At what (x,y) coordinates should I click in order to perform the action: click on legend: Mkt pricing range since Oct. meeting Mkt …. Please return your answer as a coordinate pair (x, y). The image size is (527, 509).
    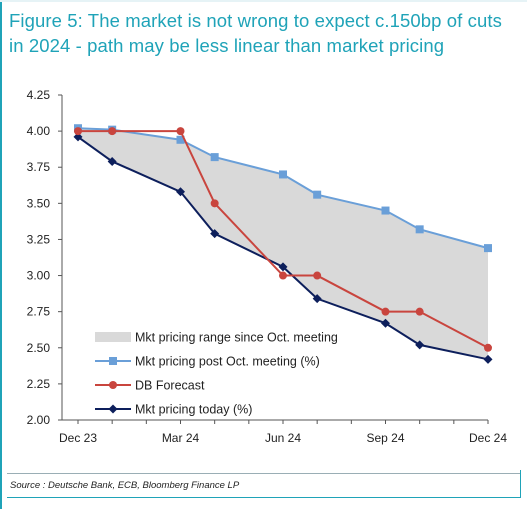
    Looking at the image, I should click on (216, 374).